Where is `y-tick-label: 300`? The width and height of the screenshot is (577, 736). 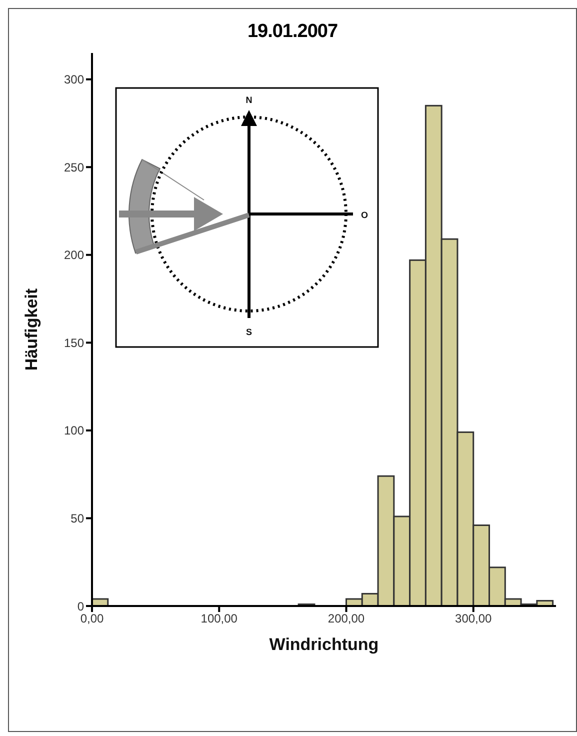 y-tick-label: 300 is located at coordinates (74, 79).